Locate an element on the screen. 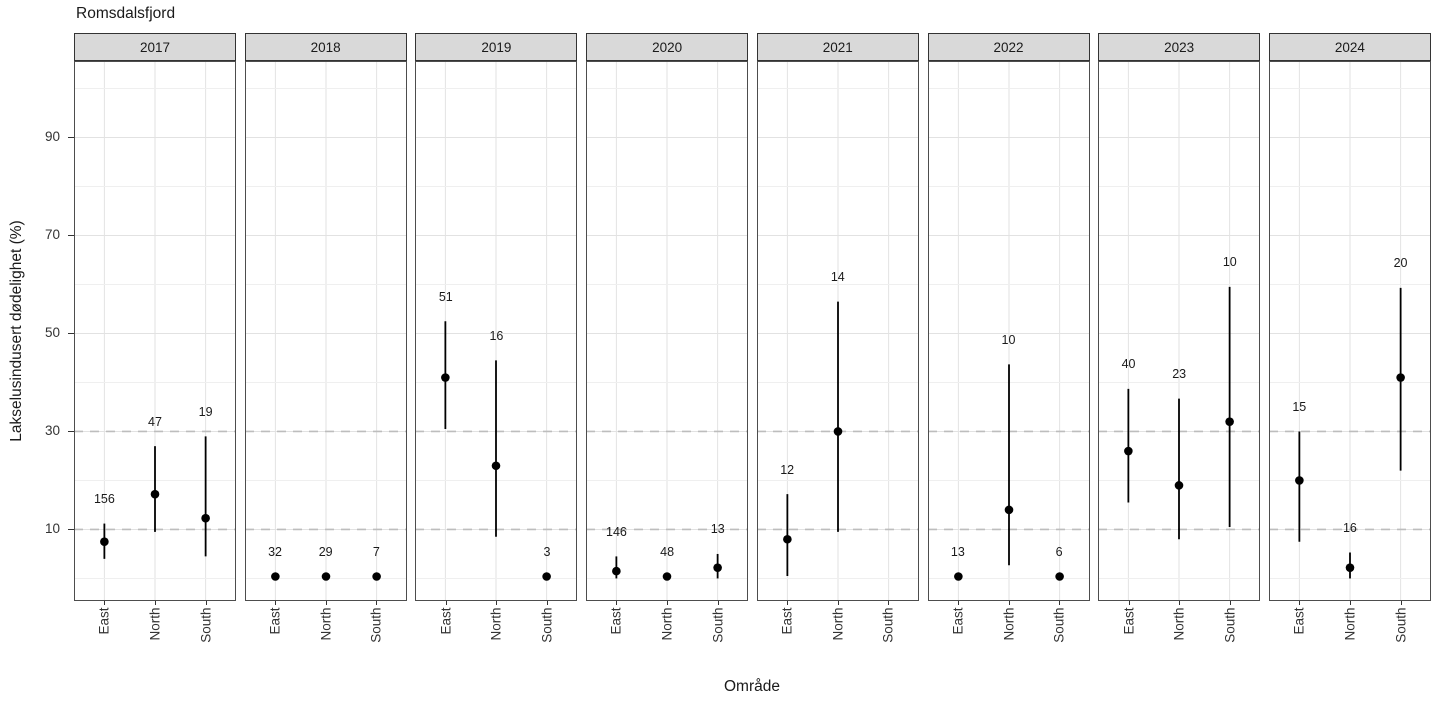 Image resolution: width=1438 pixels, height=707 pixels. facet-panel-2023 is located at coordinates (1179, 331).